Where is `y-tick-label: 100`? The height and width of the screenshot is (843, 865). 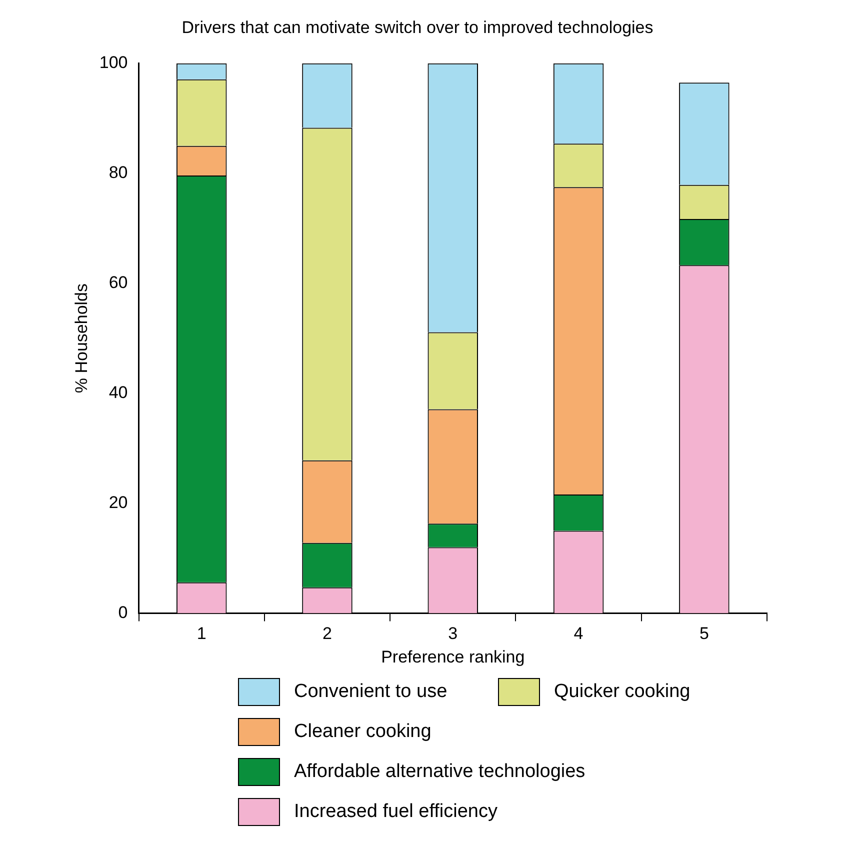 y-tick-label: 100 is located at coordinates (113, 62).